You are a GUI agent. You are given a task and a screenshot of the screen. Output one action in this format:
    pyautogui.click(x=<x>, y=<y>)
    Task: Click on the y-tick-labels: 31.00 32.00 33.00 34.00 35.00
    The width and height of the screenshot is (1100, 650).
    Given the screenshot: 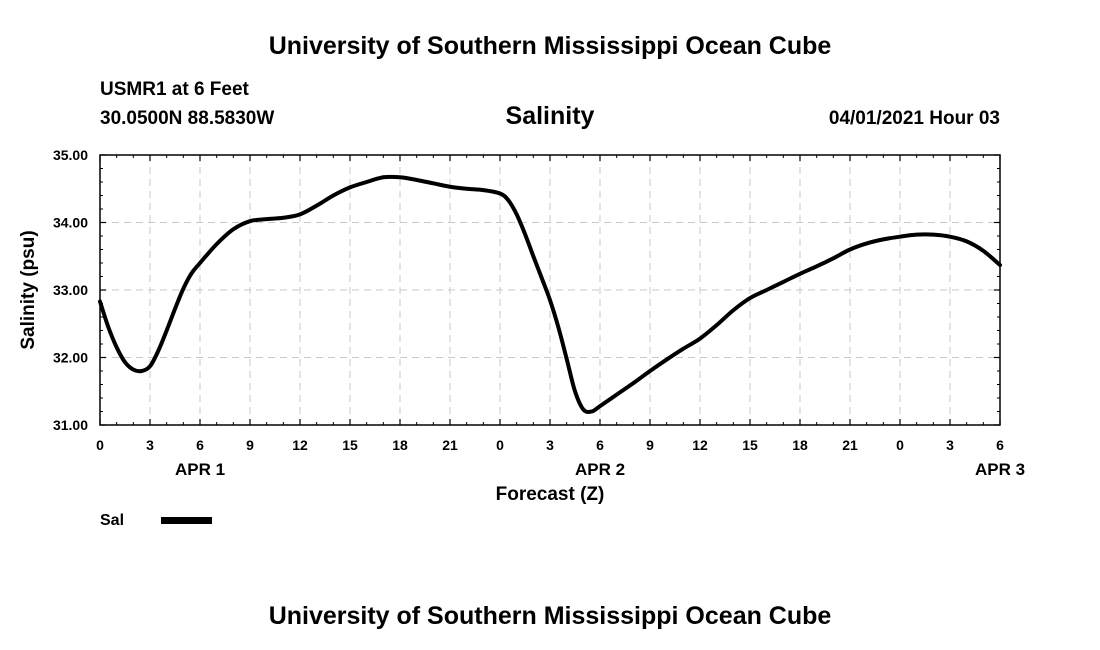 What is the action you would take?
    pyautogui.click(x=70, y=290)
    